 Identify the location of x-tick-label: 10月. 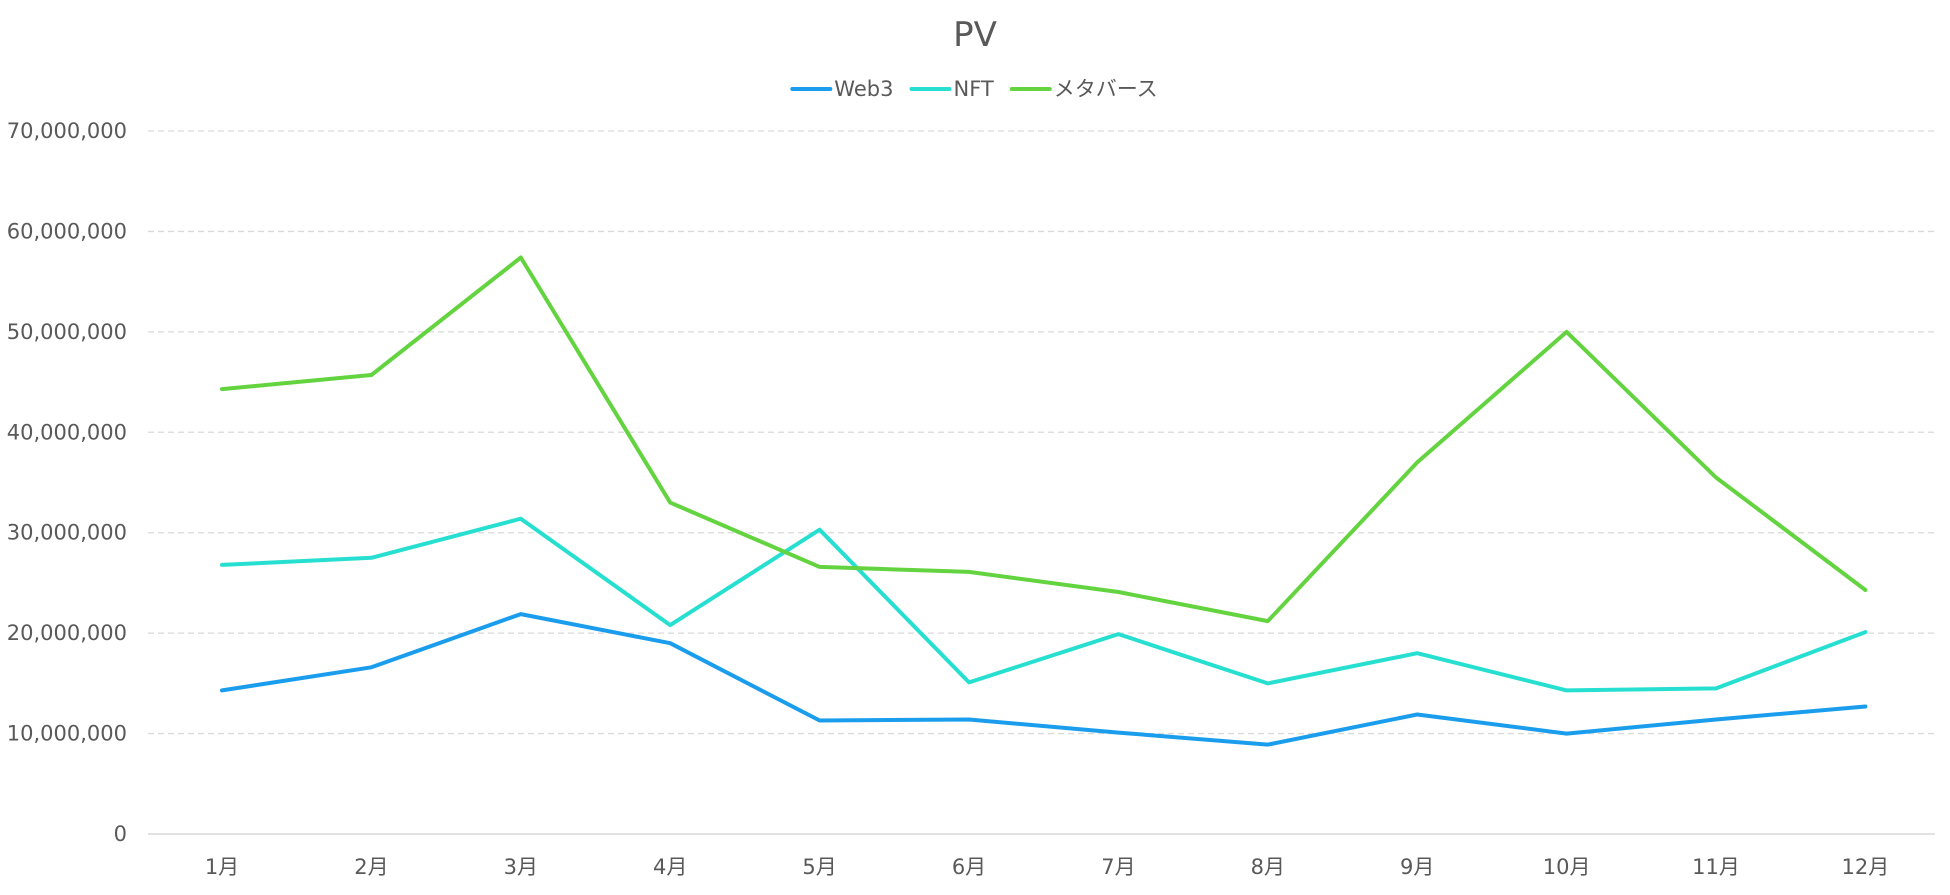
(1567, 867).